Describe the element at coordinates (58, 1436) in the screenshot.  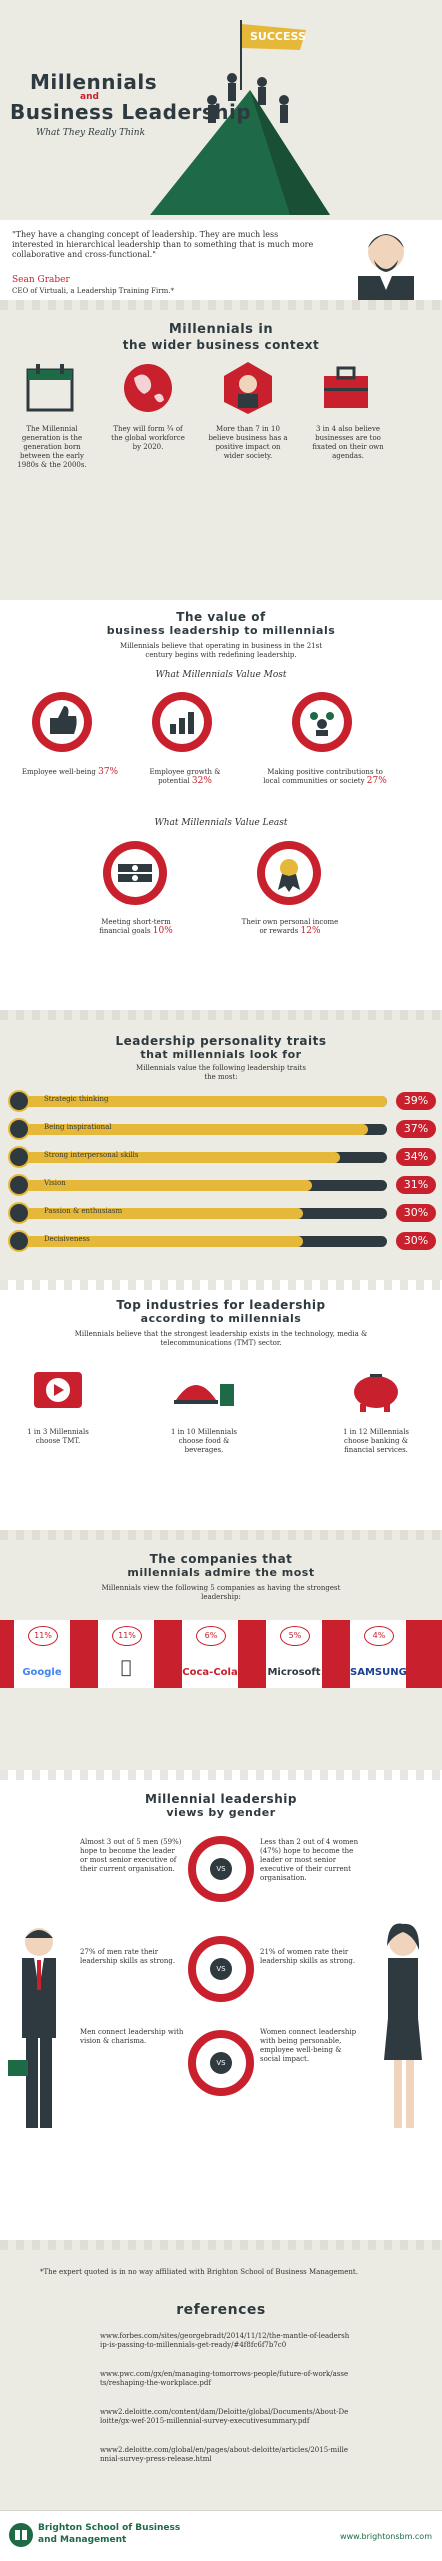
I see `industry-item-1: 1 in 3 Millennials choose TMT.` at that location.